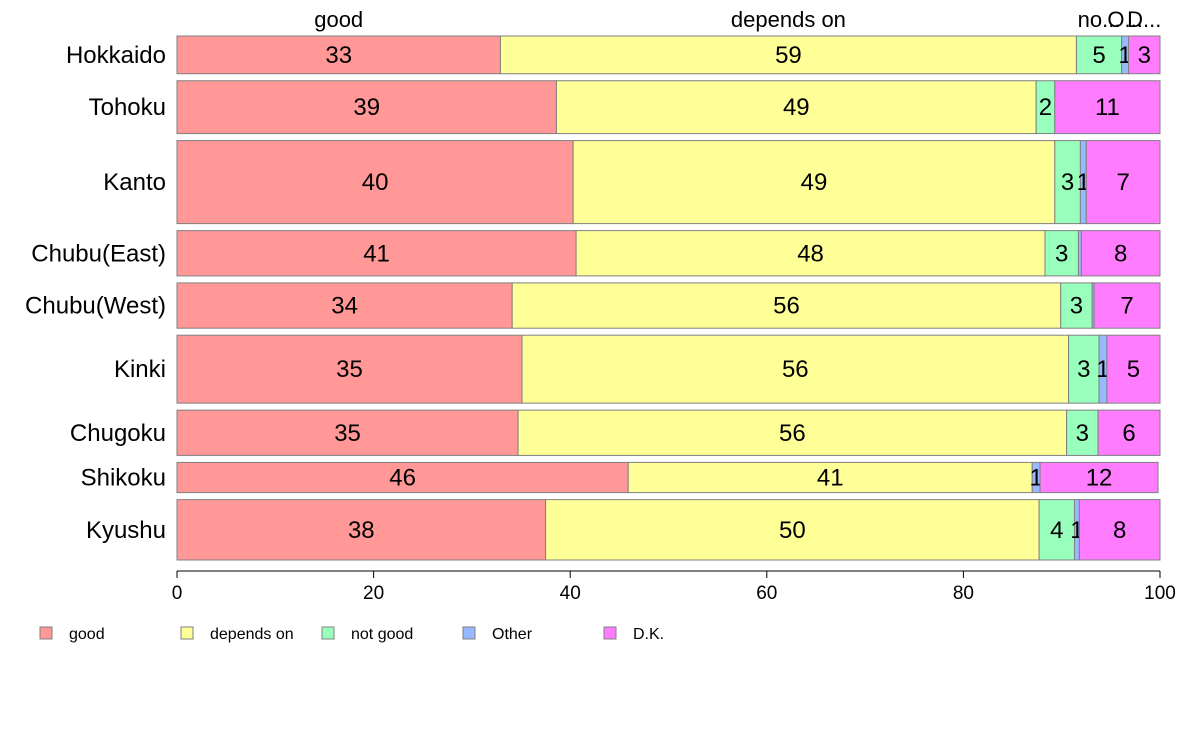 This screenshot has height=736, width=1188. I want to click on x-tick-label-0: 0, so click(177, 593).